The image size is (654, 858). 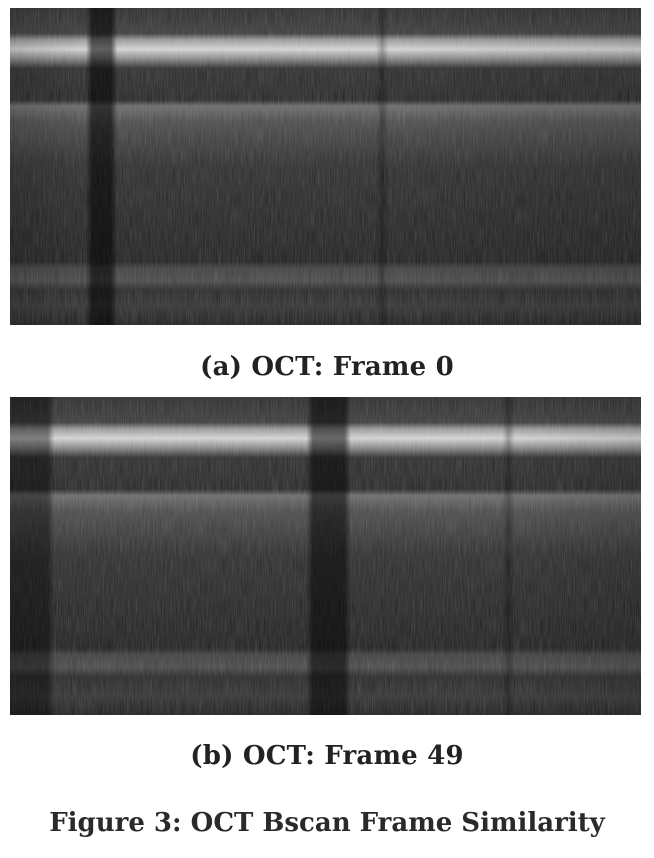 I want to click on figure-caption: Figure 3: OCT Bscan Frame Similarity, so click(x=327, y=823).